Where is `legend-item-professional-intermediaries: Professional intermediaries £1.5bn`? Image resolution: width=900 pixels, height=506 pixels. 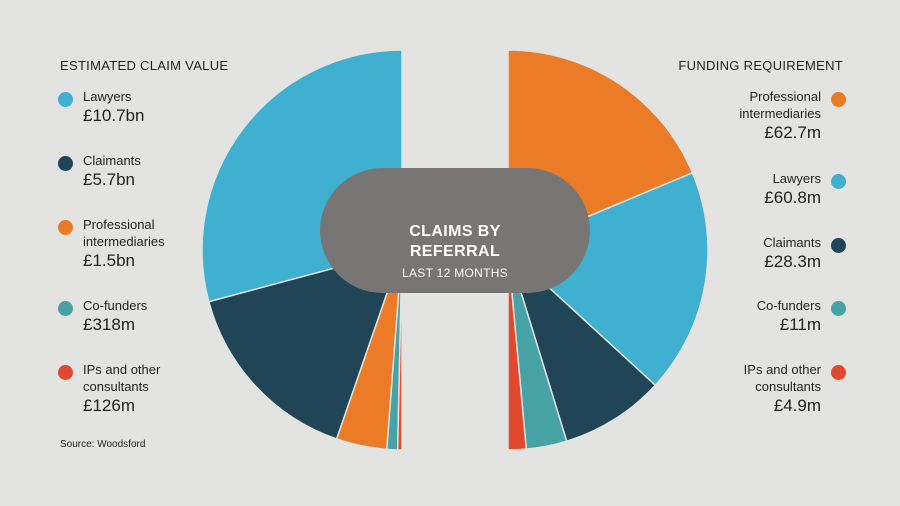
legend-item-professional-intermediaries: Professional intermediaries £1.5bn is located at coordinates (143, 244).